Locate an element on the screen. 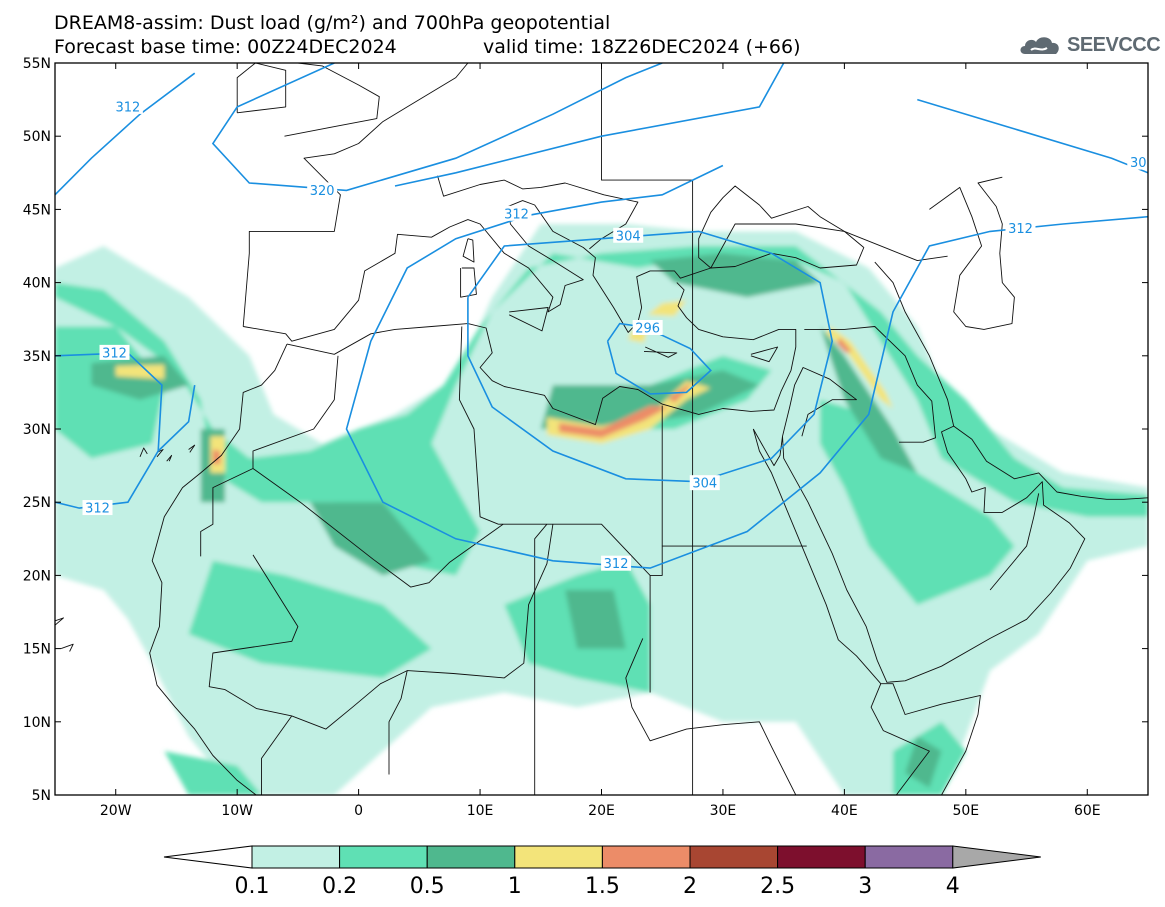 The height and width of the screenshot is (907, 1165). lat-tick-label: 30N is located at coordinates (37, 430).